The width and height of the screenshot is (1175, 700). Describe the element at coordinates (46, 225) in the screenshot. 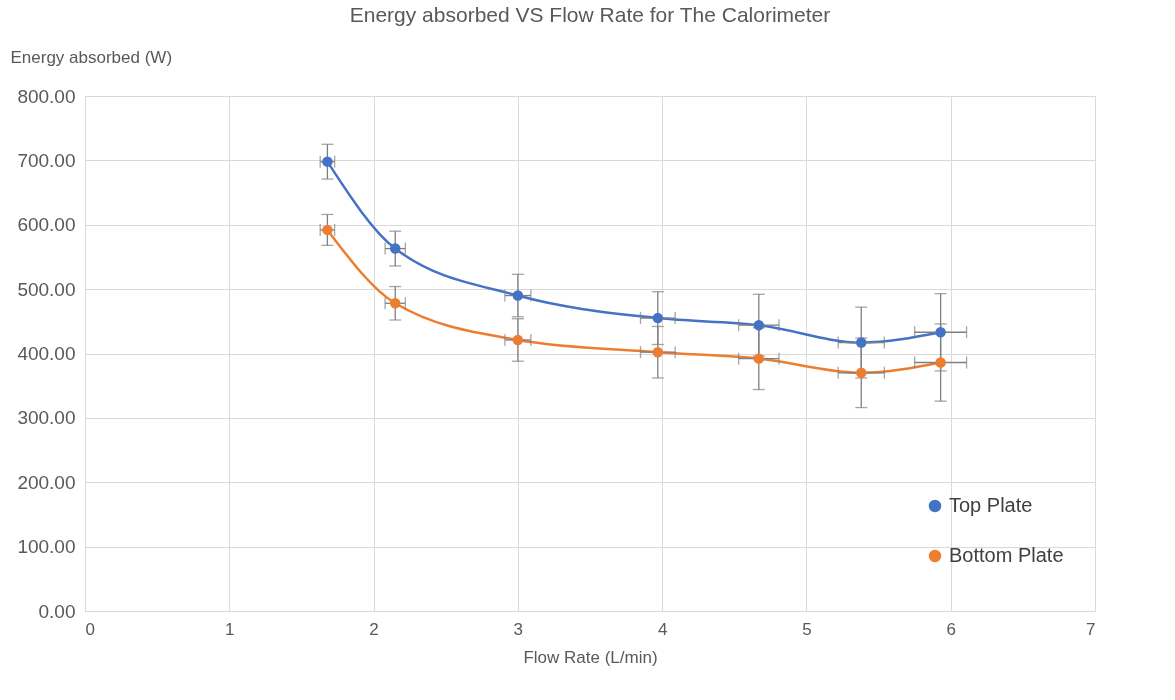

I see `y-tick-label: 600.00` at that location.